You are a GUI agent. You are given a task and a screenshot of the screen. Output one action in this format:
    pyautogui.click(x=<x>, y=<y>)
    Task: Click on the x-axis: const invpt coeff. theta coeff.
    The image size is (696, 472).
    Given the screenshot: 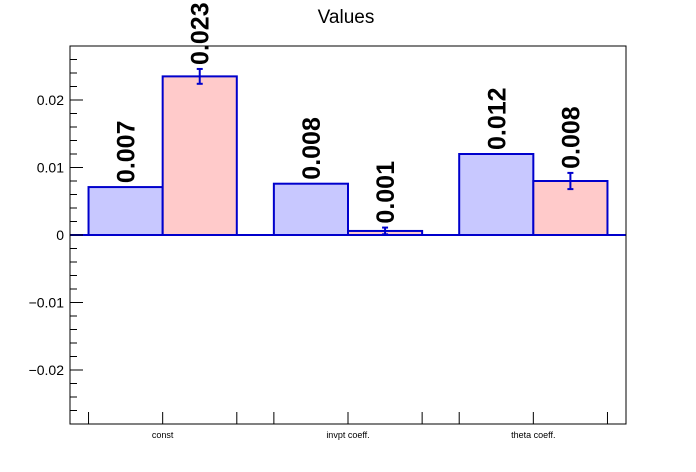 What is the action you would take?
    pyautogui.click(x=348, y=426)
    